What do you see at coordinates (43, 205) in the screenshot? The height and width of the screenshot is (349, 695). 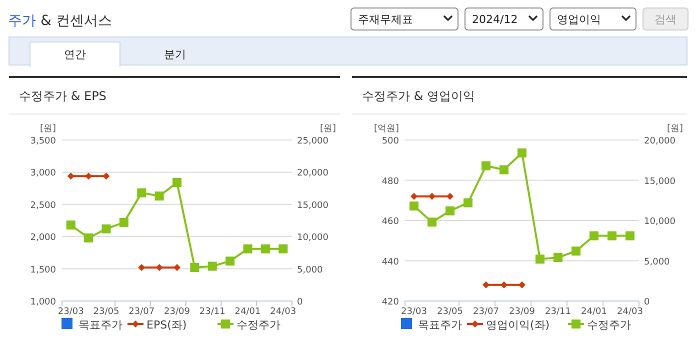 I see `y-tick-label: 2,500` at bounding box center [43, 205].